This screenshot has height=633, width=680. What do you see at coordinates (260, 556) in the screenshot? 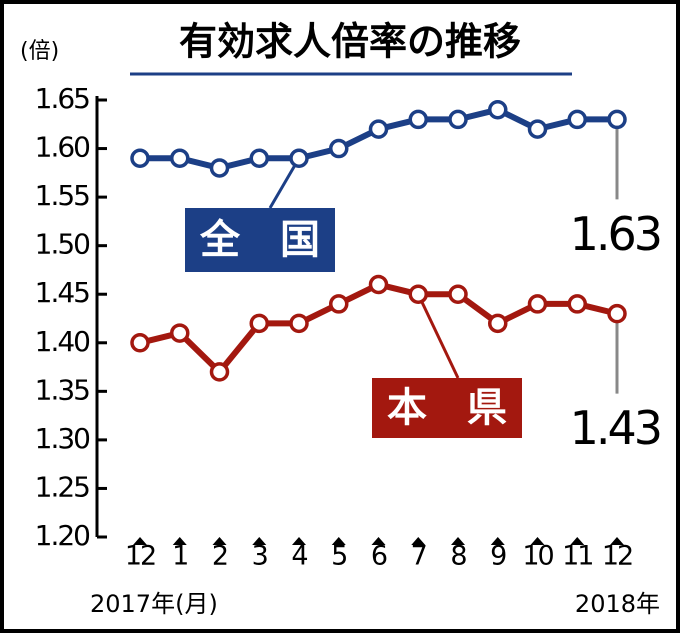
I see `x-tick-label: 3` at bounding box center [260, 556].